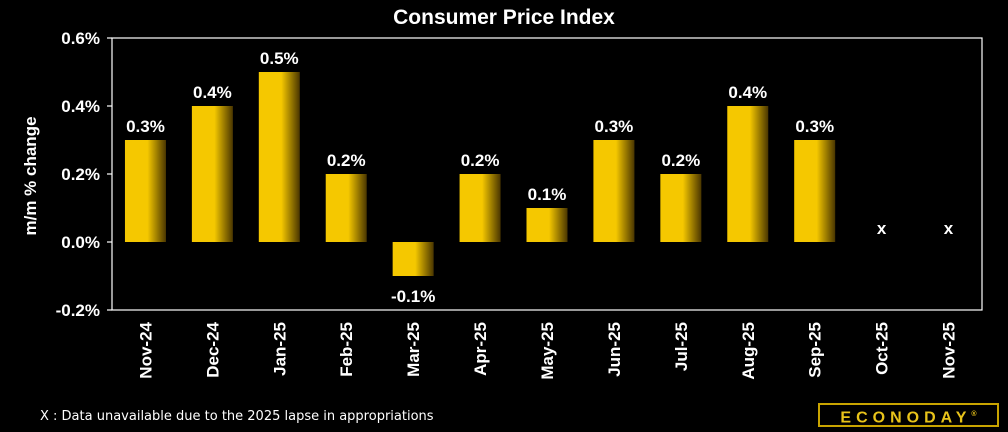  What do you see at coordinates (145, 349) in the screenshot?
I see `x-tick-label-nov-24: Nov-24` at bounding box center [145, 349].